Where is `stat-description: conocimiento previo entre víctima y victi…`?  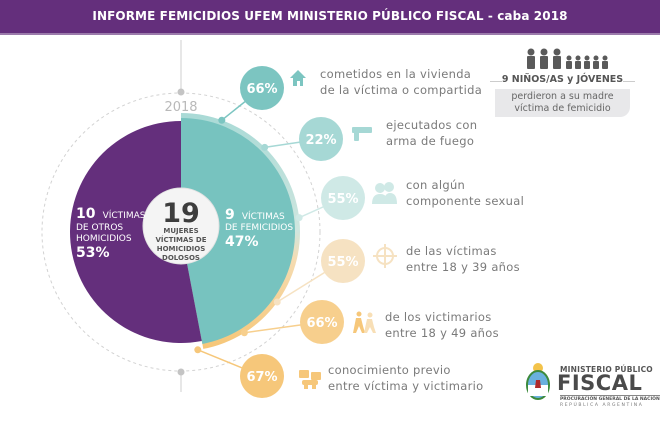 stat-description: conocimiento previo entre víctima y victi… is located at coordinates (406, 378).